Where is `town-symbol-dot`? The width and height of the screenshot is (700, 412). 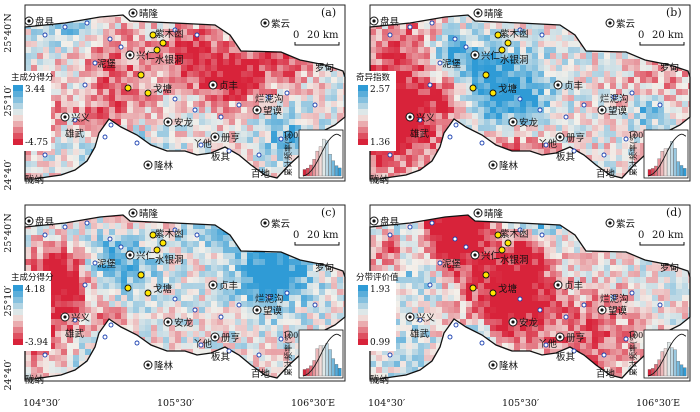 town-symbol-dot is located at coordinates (560, 137).